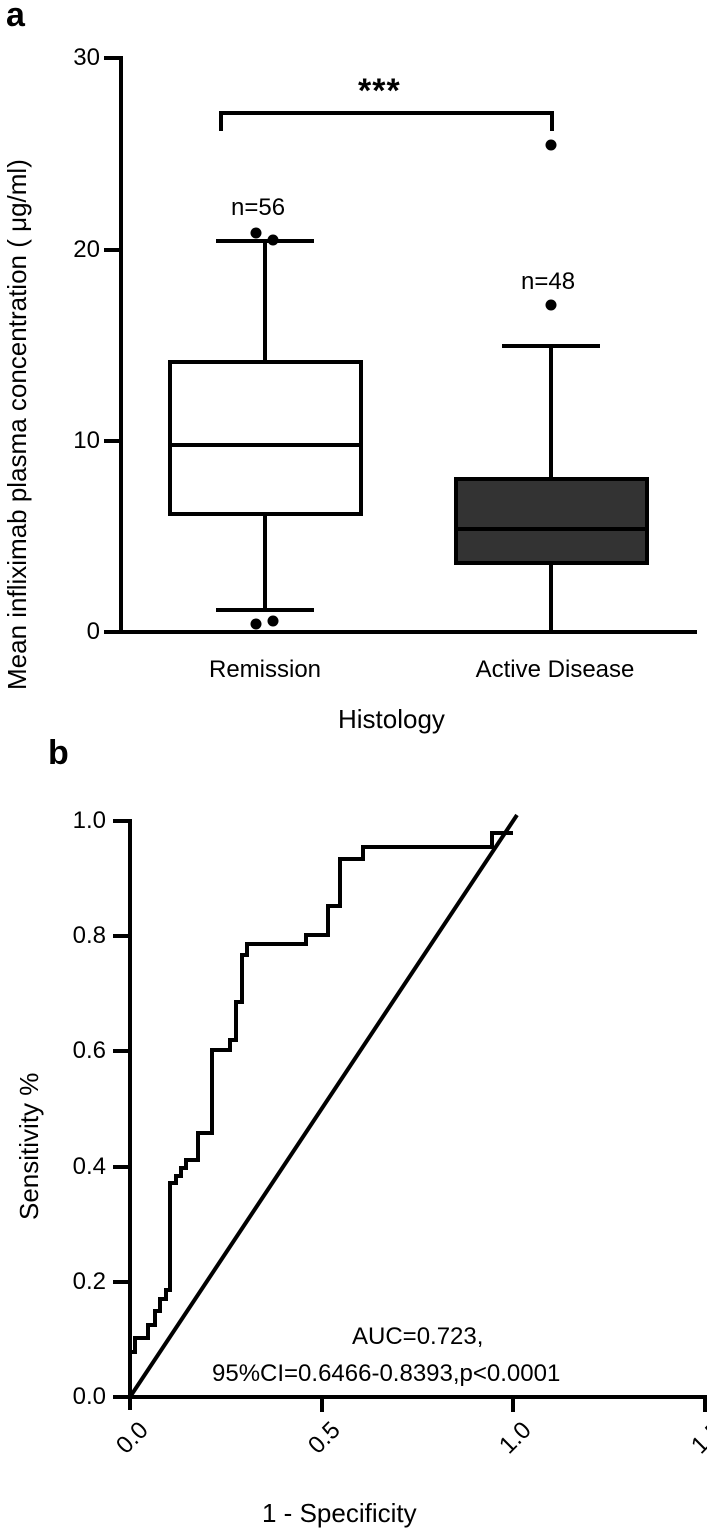  I want to click on boxplot-y-tick-10: 10, so click(86, 440).